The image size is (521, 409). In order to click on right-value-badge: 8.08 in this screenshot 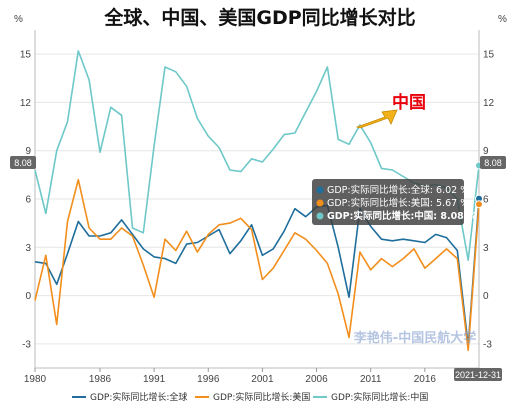, I will do `click(493, 162)`.